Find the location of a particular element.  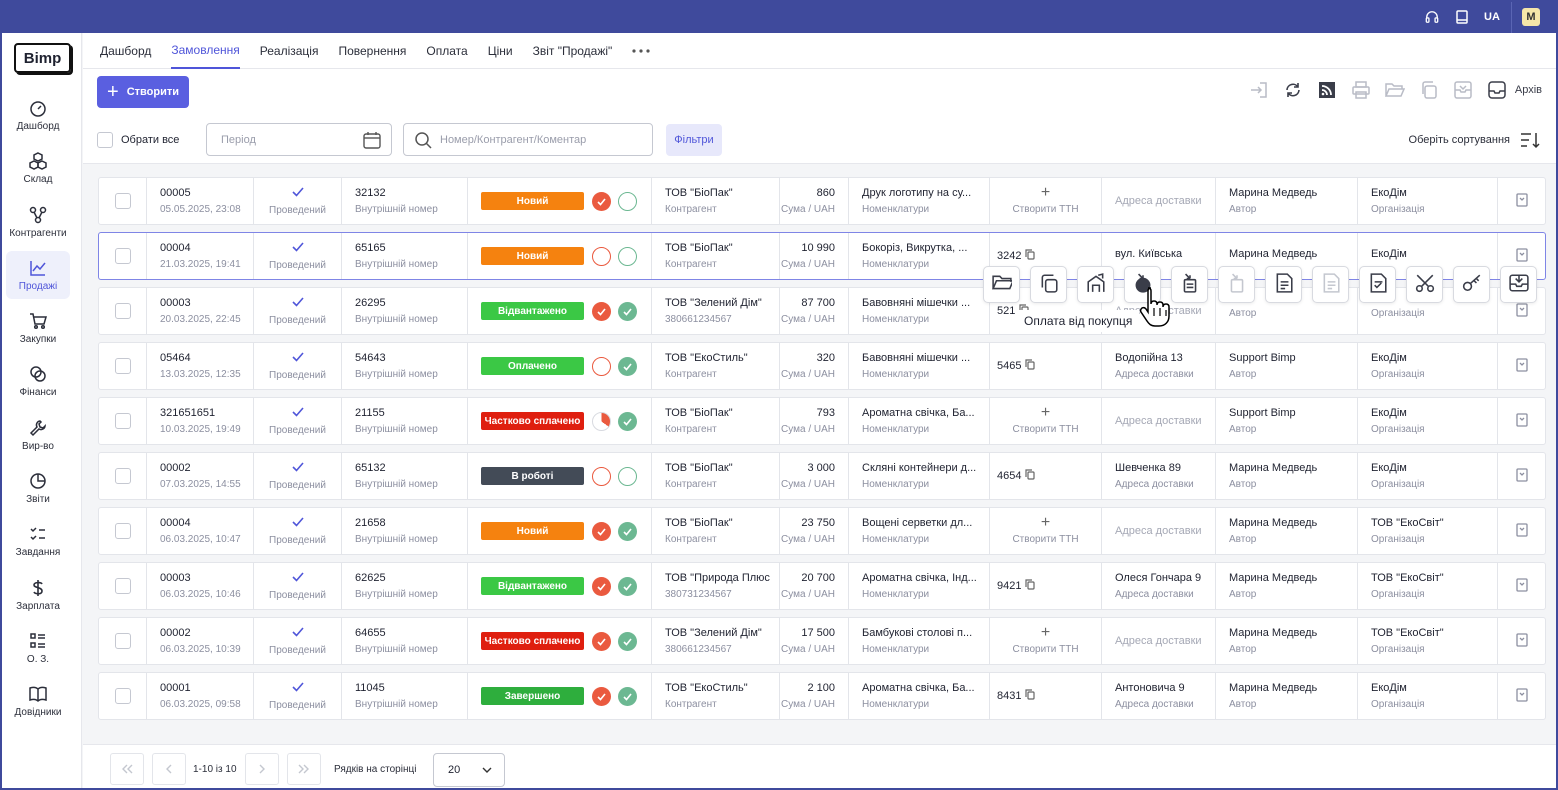

sidebar-item-finance: Фінанси is located at coordinates (38, 381).